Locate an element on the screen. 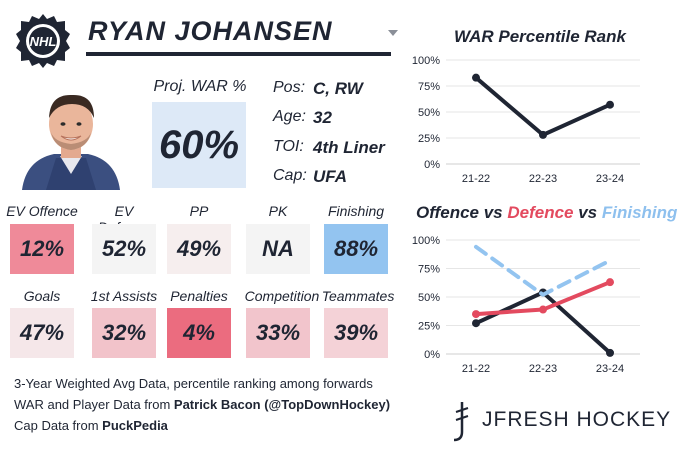  stat-tile-pp: 49% is located at coordinates (199, 249).